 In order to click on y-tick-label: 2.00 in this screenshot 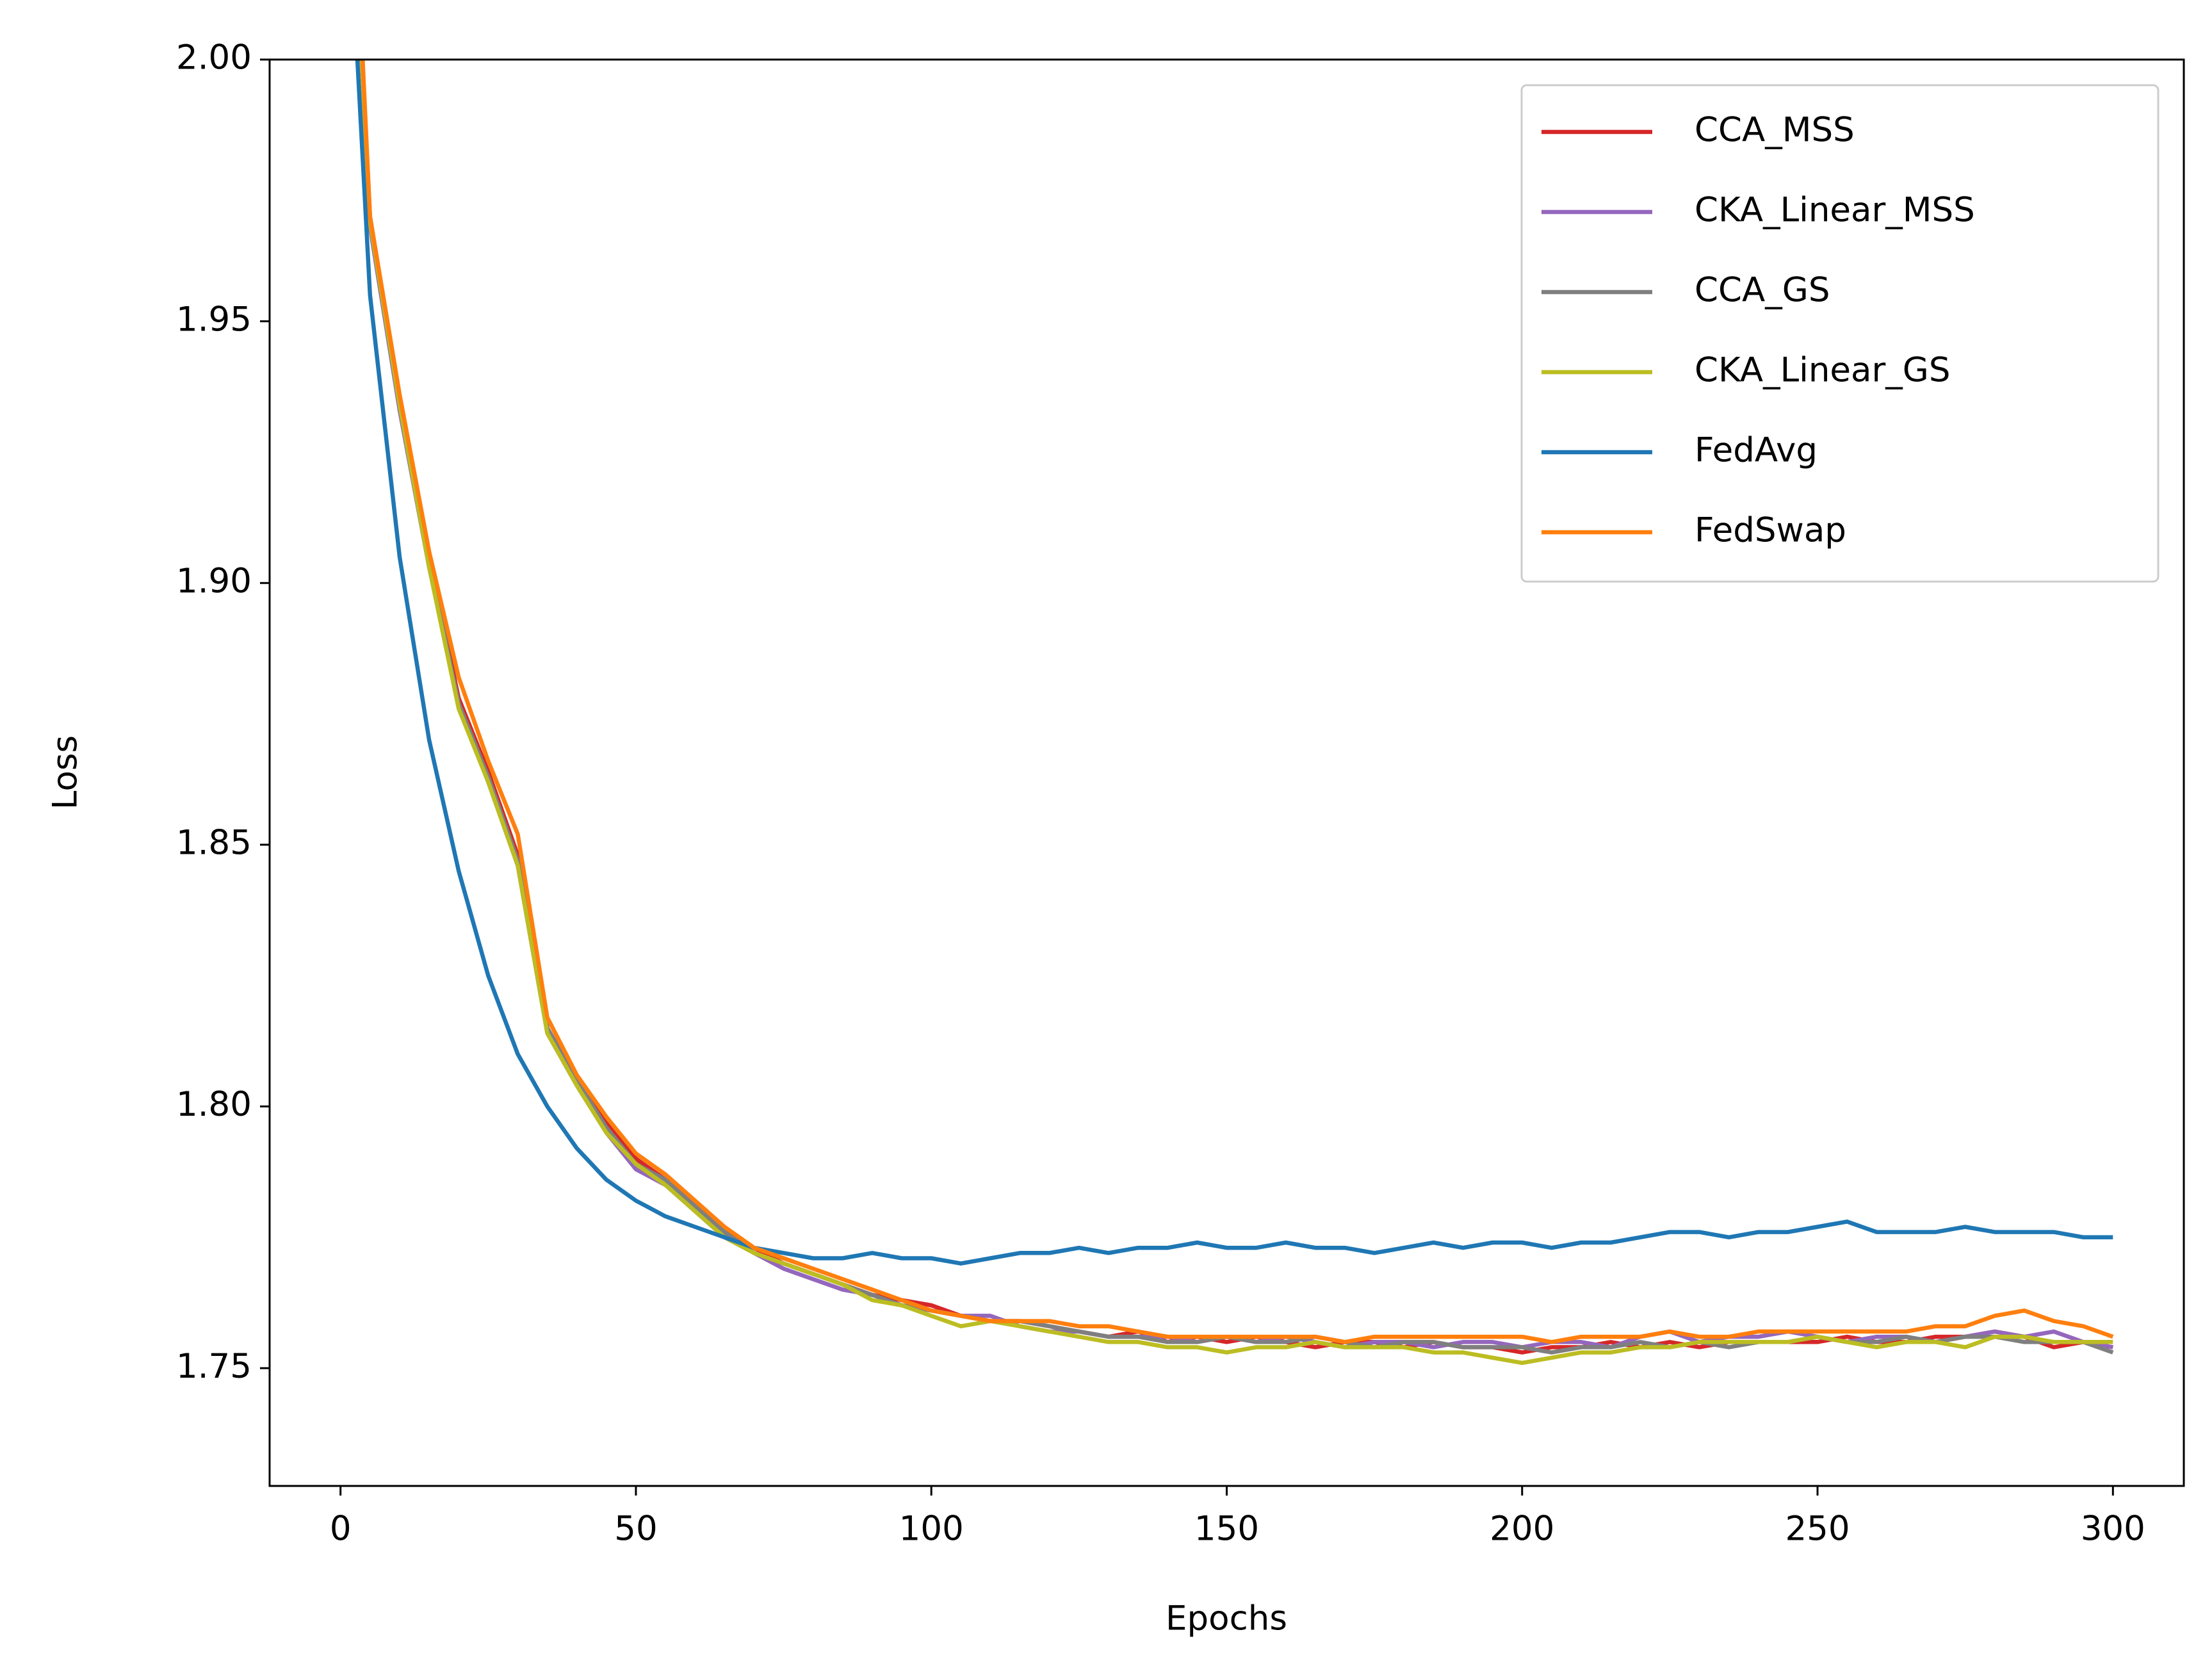, I will do `click(214, 58)`.